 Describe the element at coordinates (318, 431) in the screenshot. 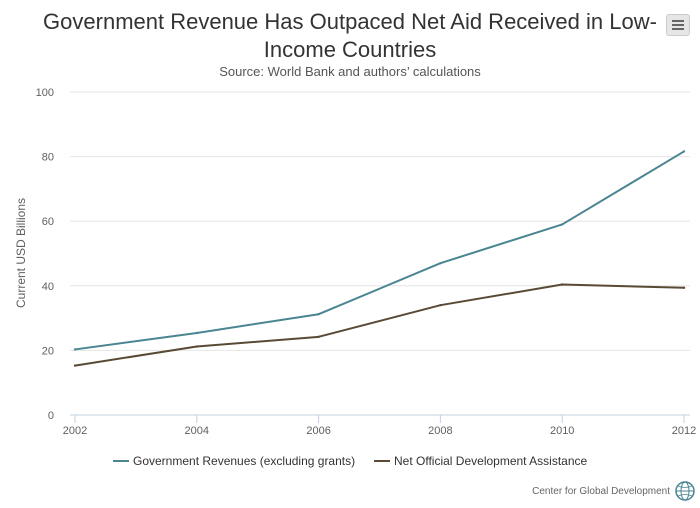

I see `x-tick-label: 2006` at that location.